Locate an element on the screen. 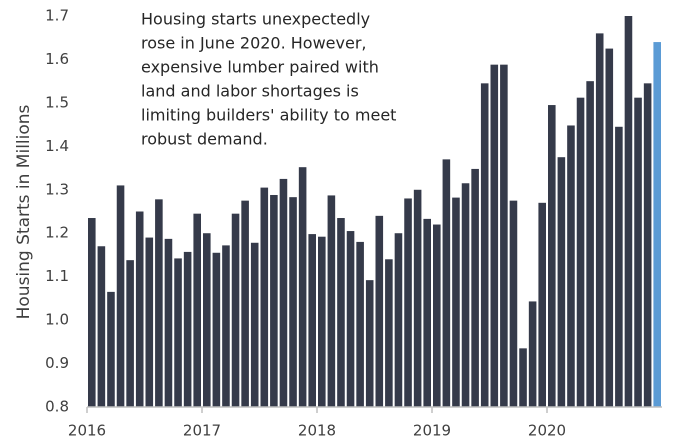 This screenshot has height=442, width=675. x-tick-label: 2017 is located at coordinates (202, 431).